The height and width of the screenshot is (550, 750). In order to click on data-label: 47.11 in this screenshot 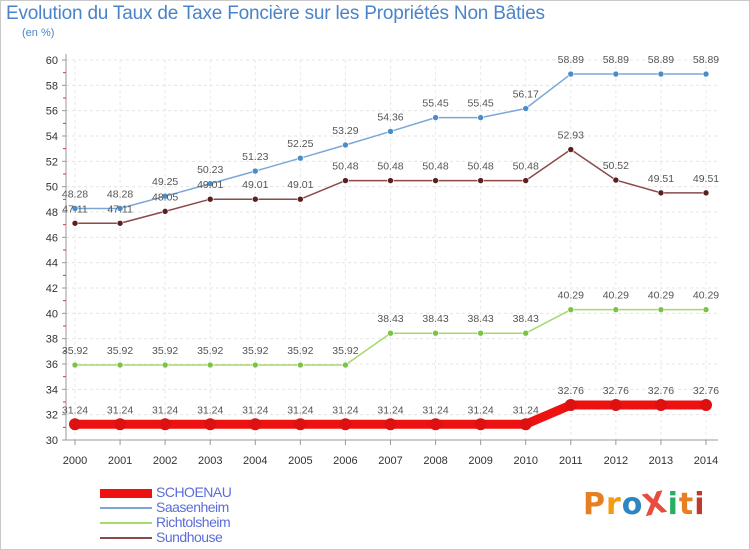, I will do `click(75, 209)`.